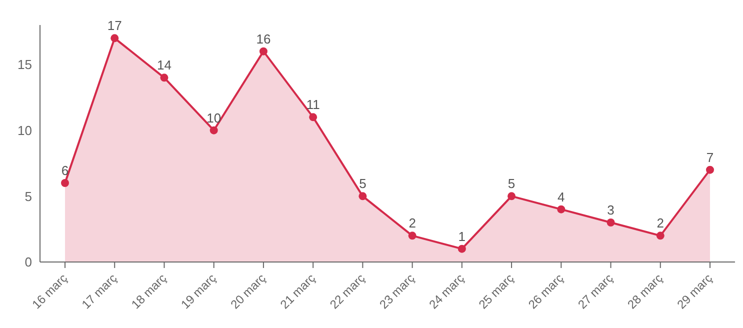 The width and height of the screenshot is (743, 328). What do you see at coordinates (610, 210) in the screenshot?
I see `data-label: 3` at bounding box center [610, 210].